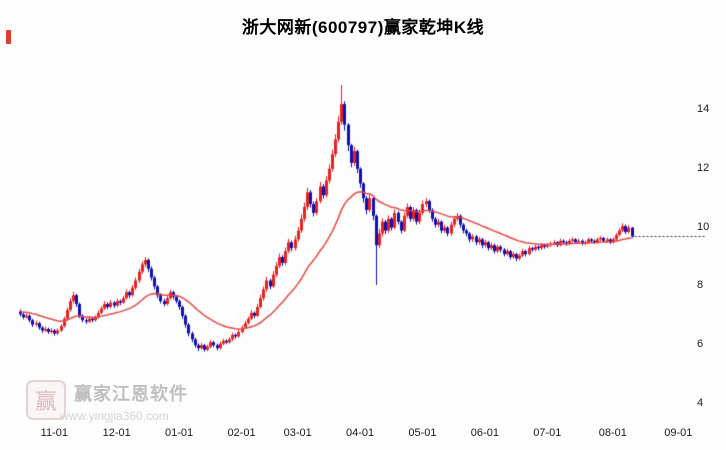 This screenshot has width=726, height=450. Describe the element at coordinates (363, 27) in the screenshot. I see `chart-title: 浙大网新(600797)赢家乾坤K线` at that location.